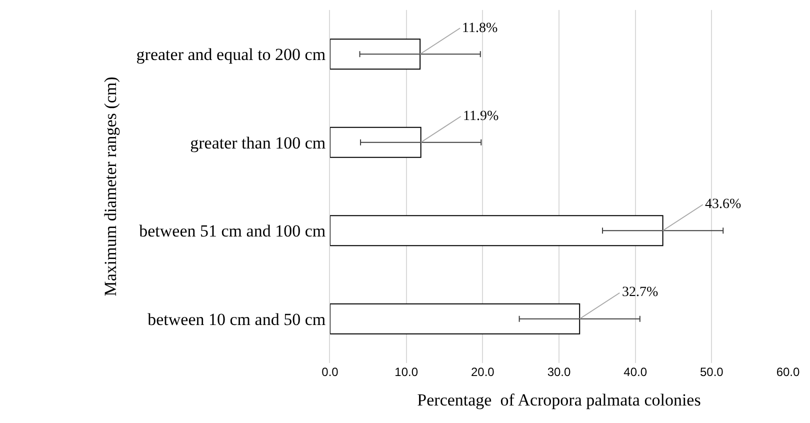 The width and height of the screenshot is (810, 423). What do you see at coordinates (723, 204) in the screenshot?
I see `data-label: 43.6%` at bounding box center [723, 204].